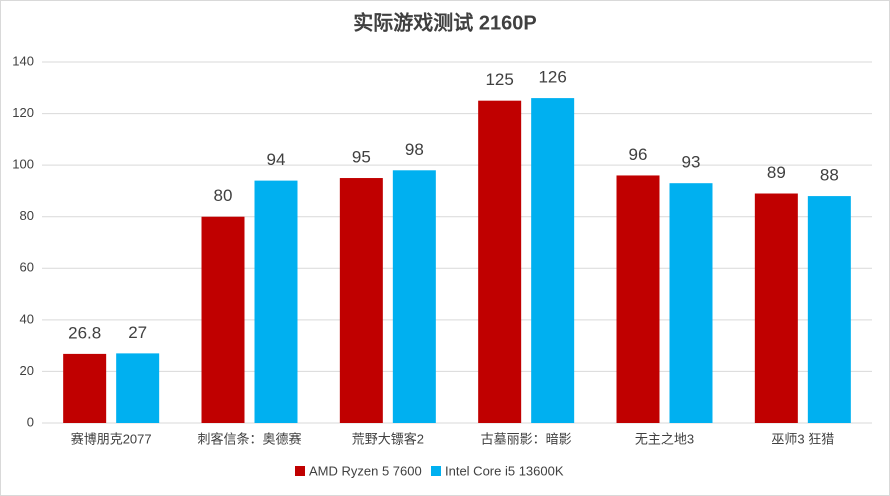  What do you see at coordinates (27, 215) in the screenshot?
I see `y-tick-label: 80` at bounding box center [27, 215].